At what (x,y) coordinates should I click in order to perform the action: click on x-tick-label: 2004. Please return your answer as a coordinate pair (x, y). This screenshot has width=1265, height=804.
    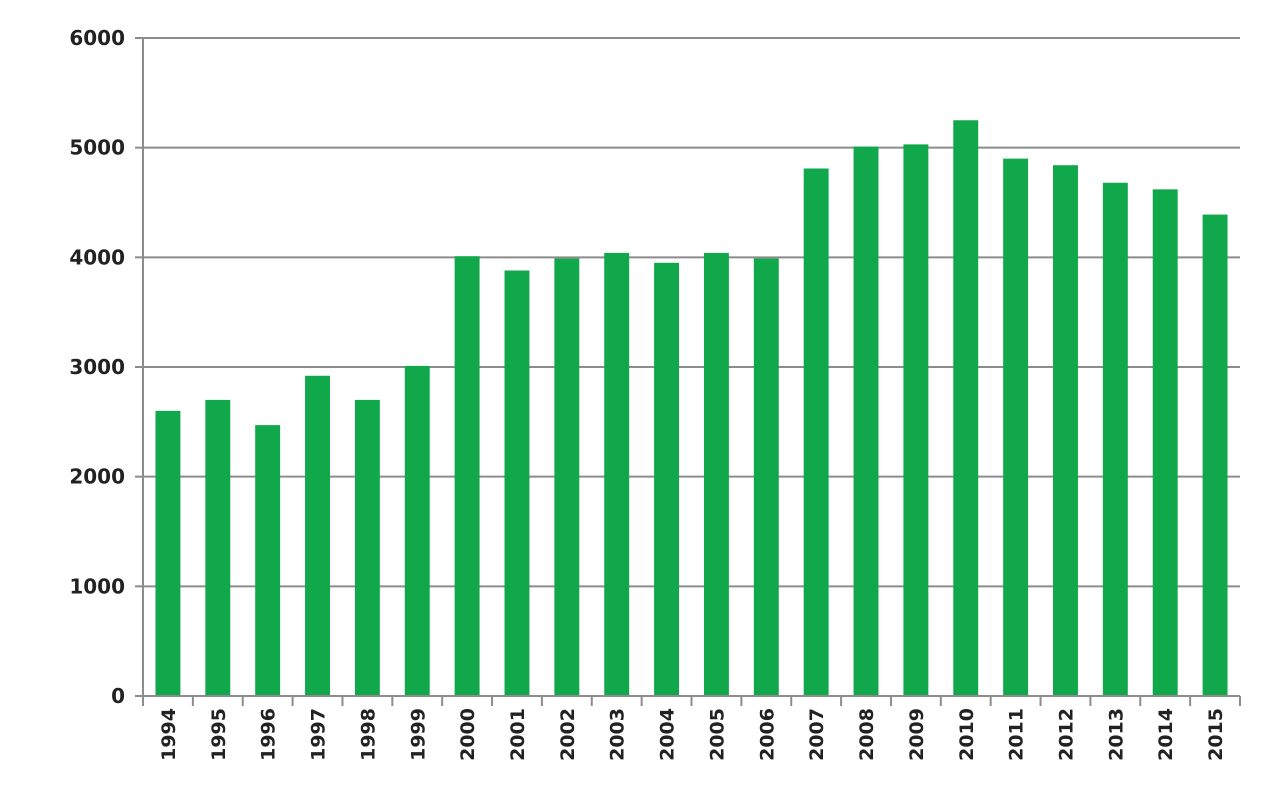
    Looking at the image, I should click on (668, 734).